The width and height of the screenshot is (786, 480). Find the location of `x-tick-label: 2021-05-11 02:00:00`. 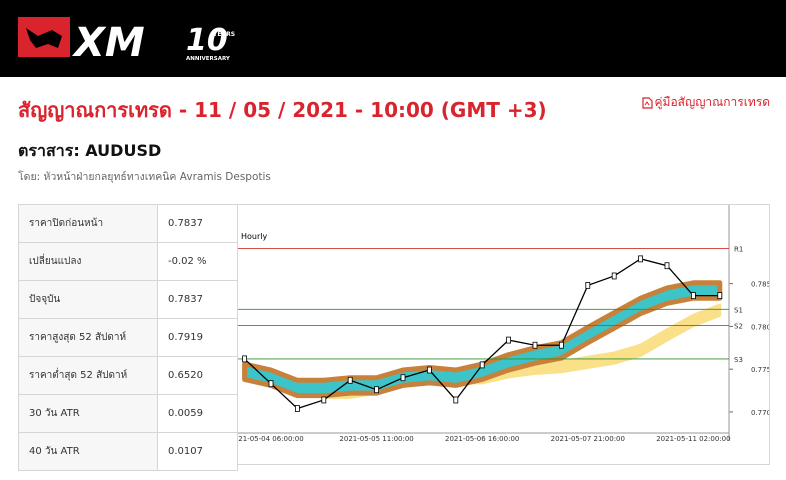

x-tick-label: 2021-05-11 02:00:00 is located at coordinates (693, 439).